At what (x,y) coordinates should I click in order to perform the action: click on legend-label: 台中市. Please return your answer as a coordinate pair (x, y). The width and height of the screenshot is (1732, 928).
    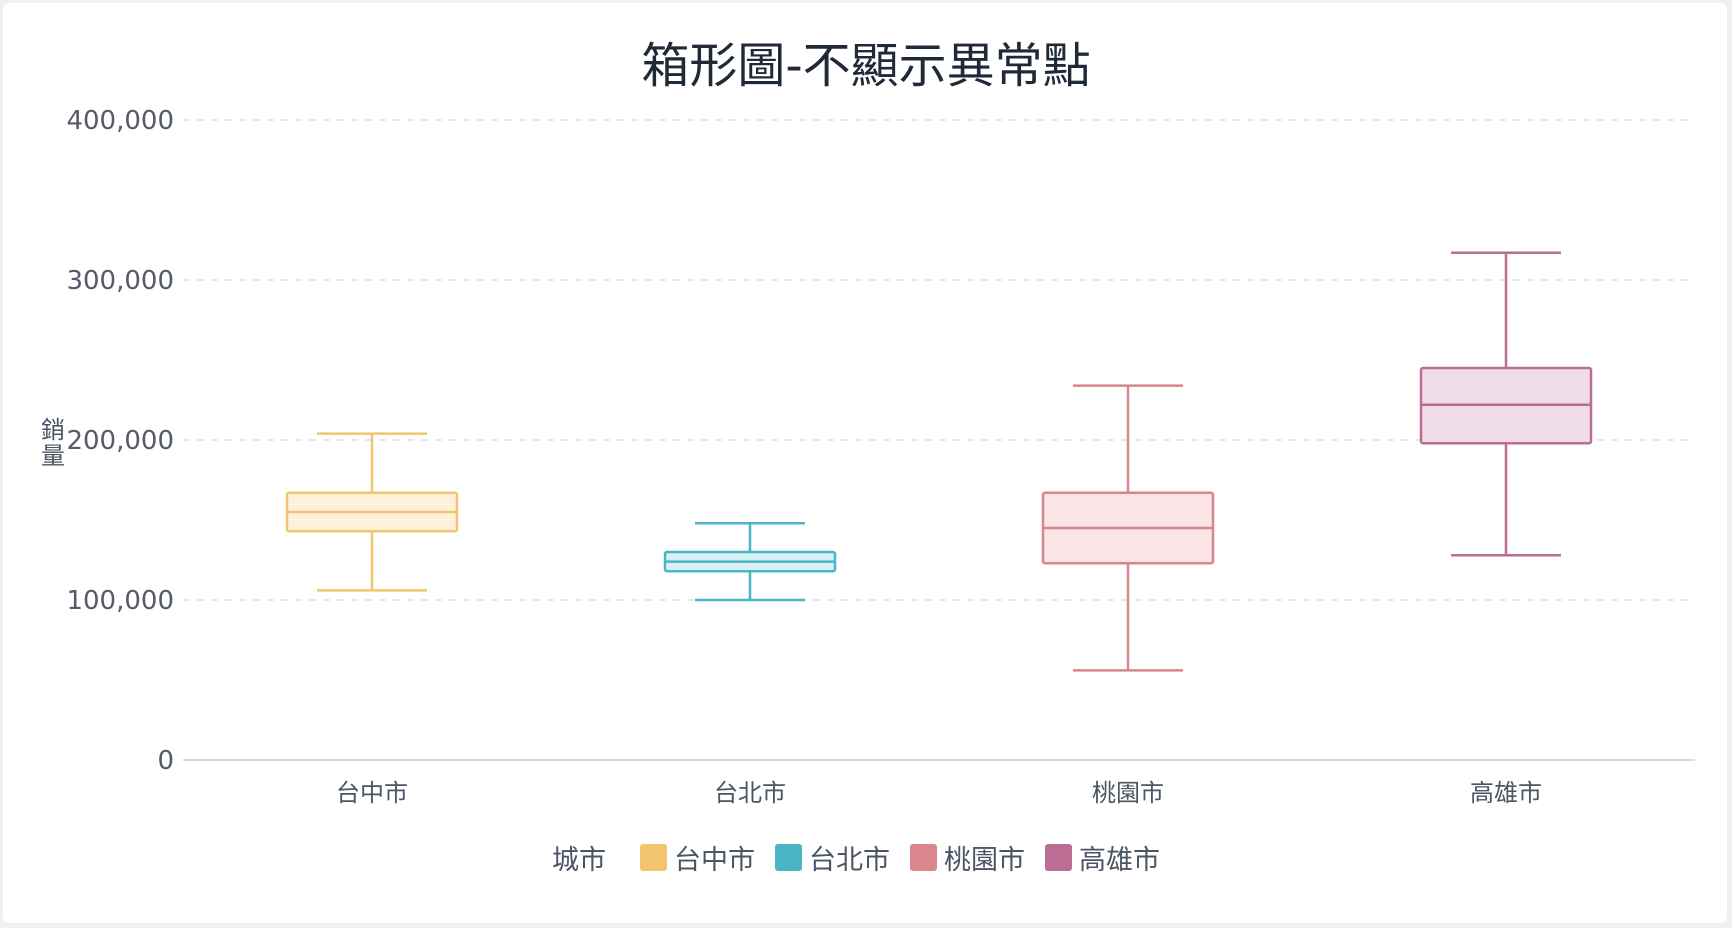
    Looking at the image, I should click on (714, 860).